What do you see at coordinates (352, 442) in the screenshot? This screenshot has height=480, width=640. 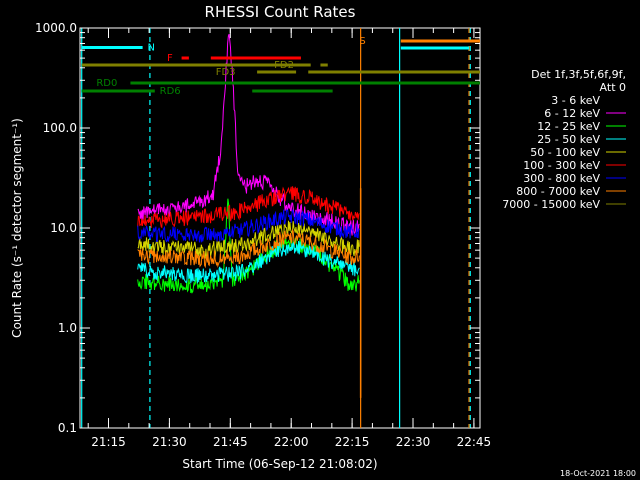 I see `x-tick-label: 22:15` at bounding box center [352, 442].